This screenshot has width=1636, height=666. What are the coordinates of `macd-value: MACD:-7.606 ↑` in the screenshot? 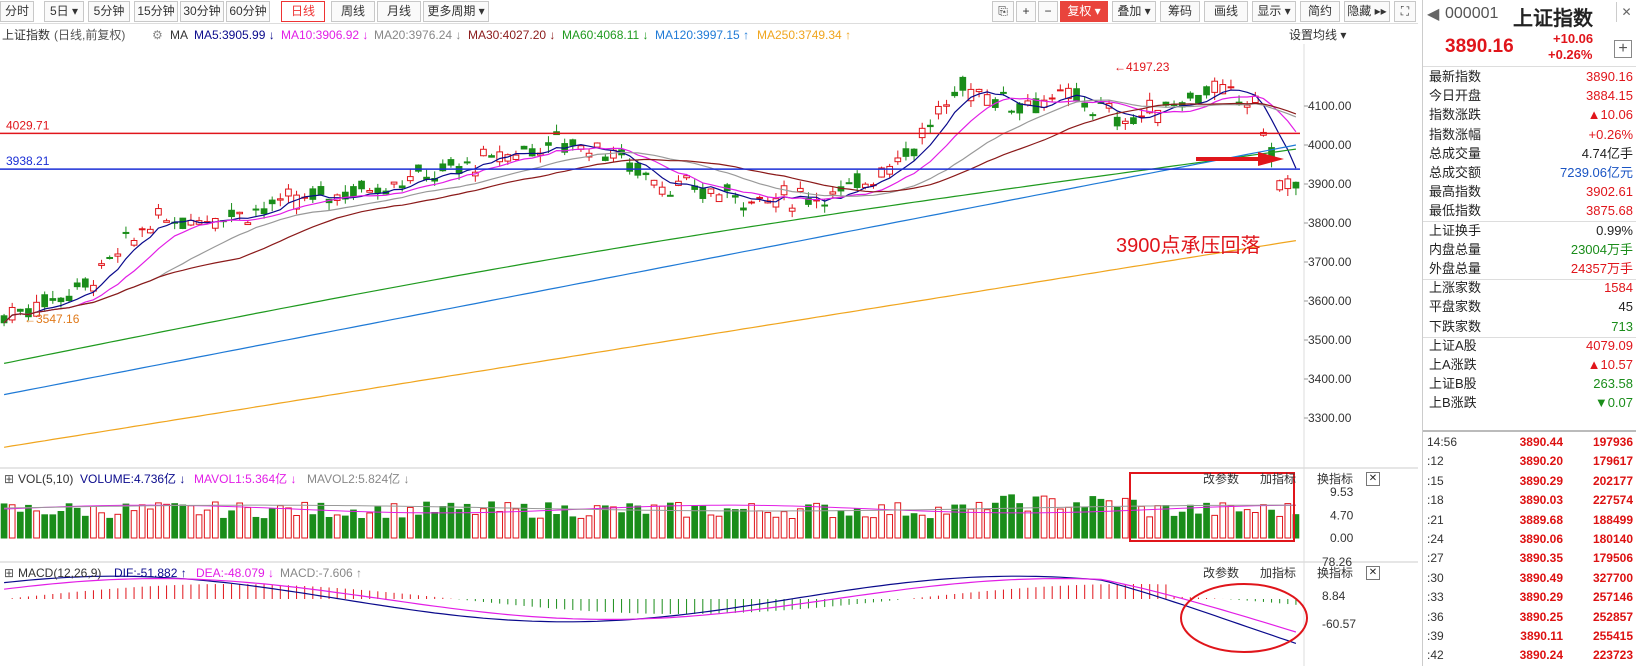 It's located at (321, 573).